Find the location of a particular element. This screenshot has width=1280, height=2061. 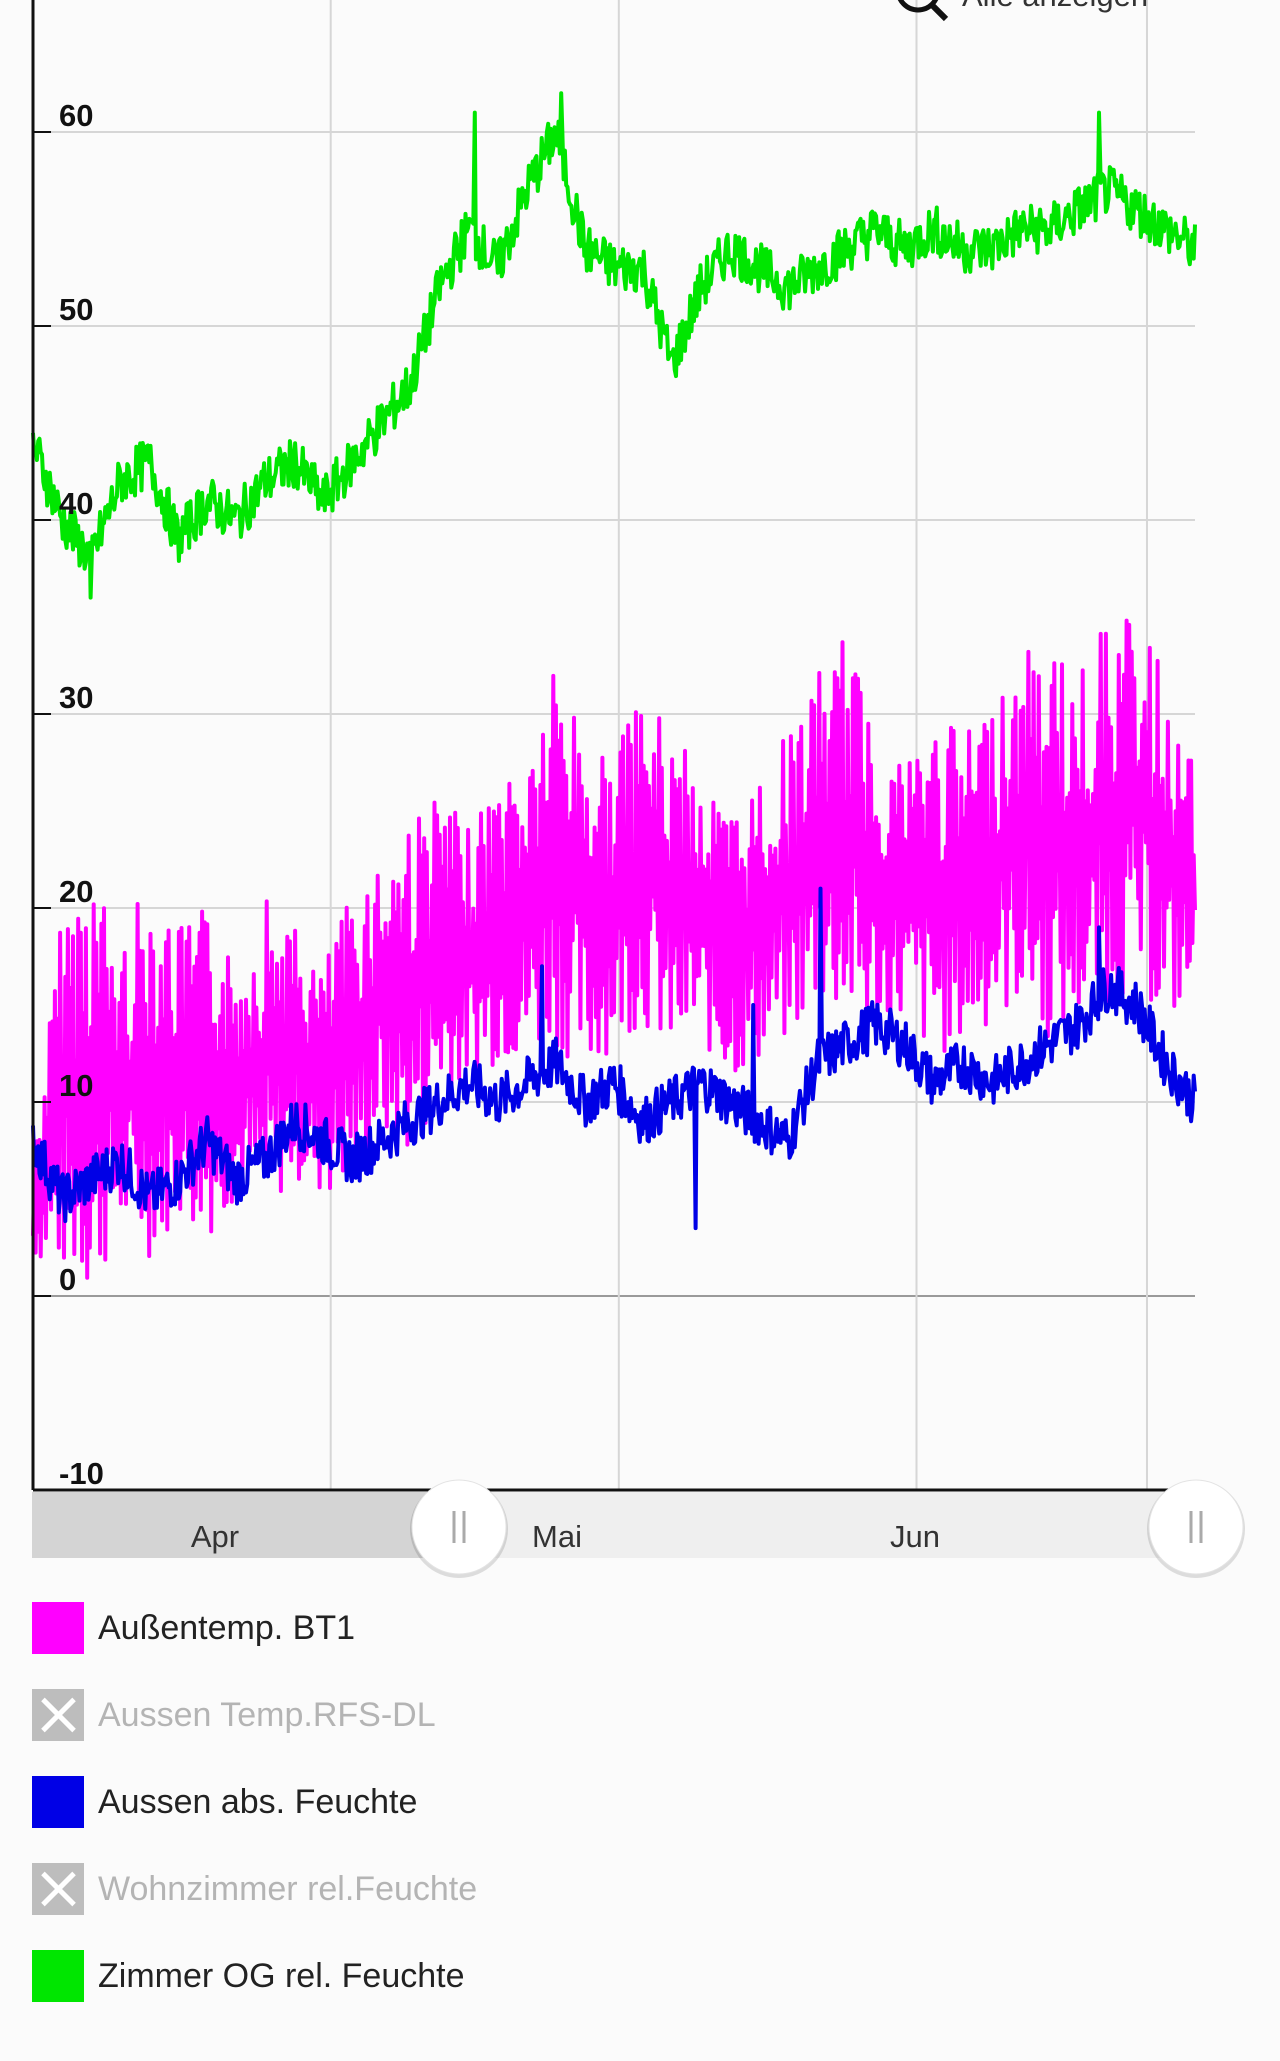

legend-label: Aussen abs. Feuchte is located at coordinates (258, 1801).